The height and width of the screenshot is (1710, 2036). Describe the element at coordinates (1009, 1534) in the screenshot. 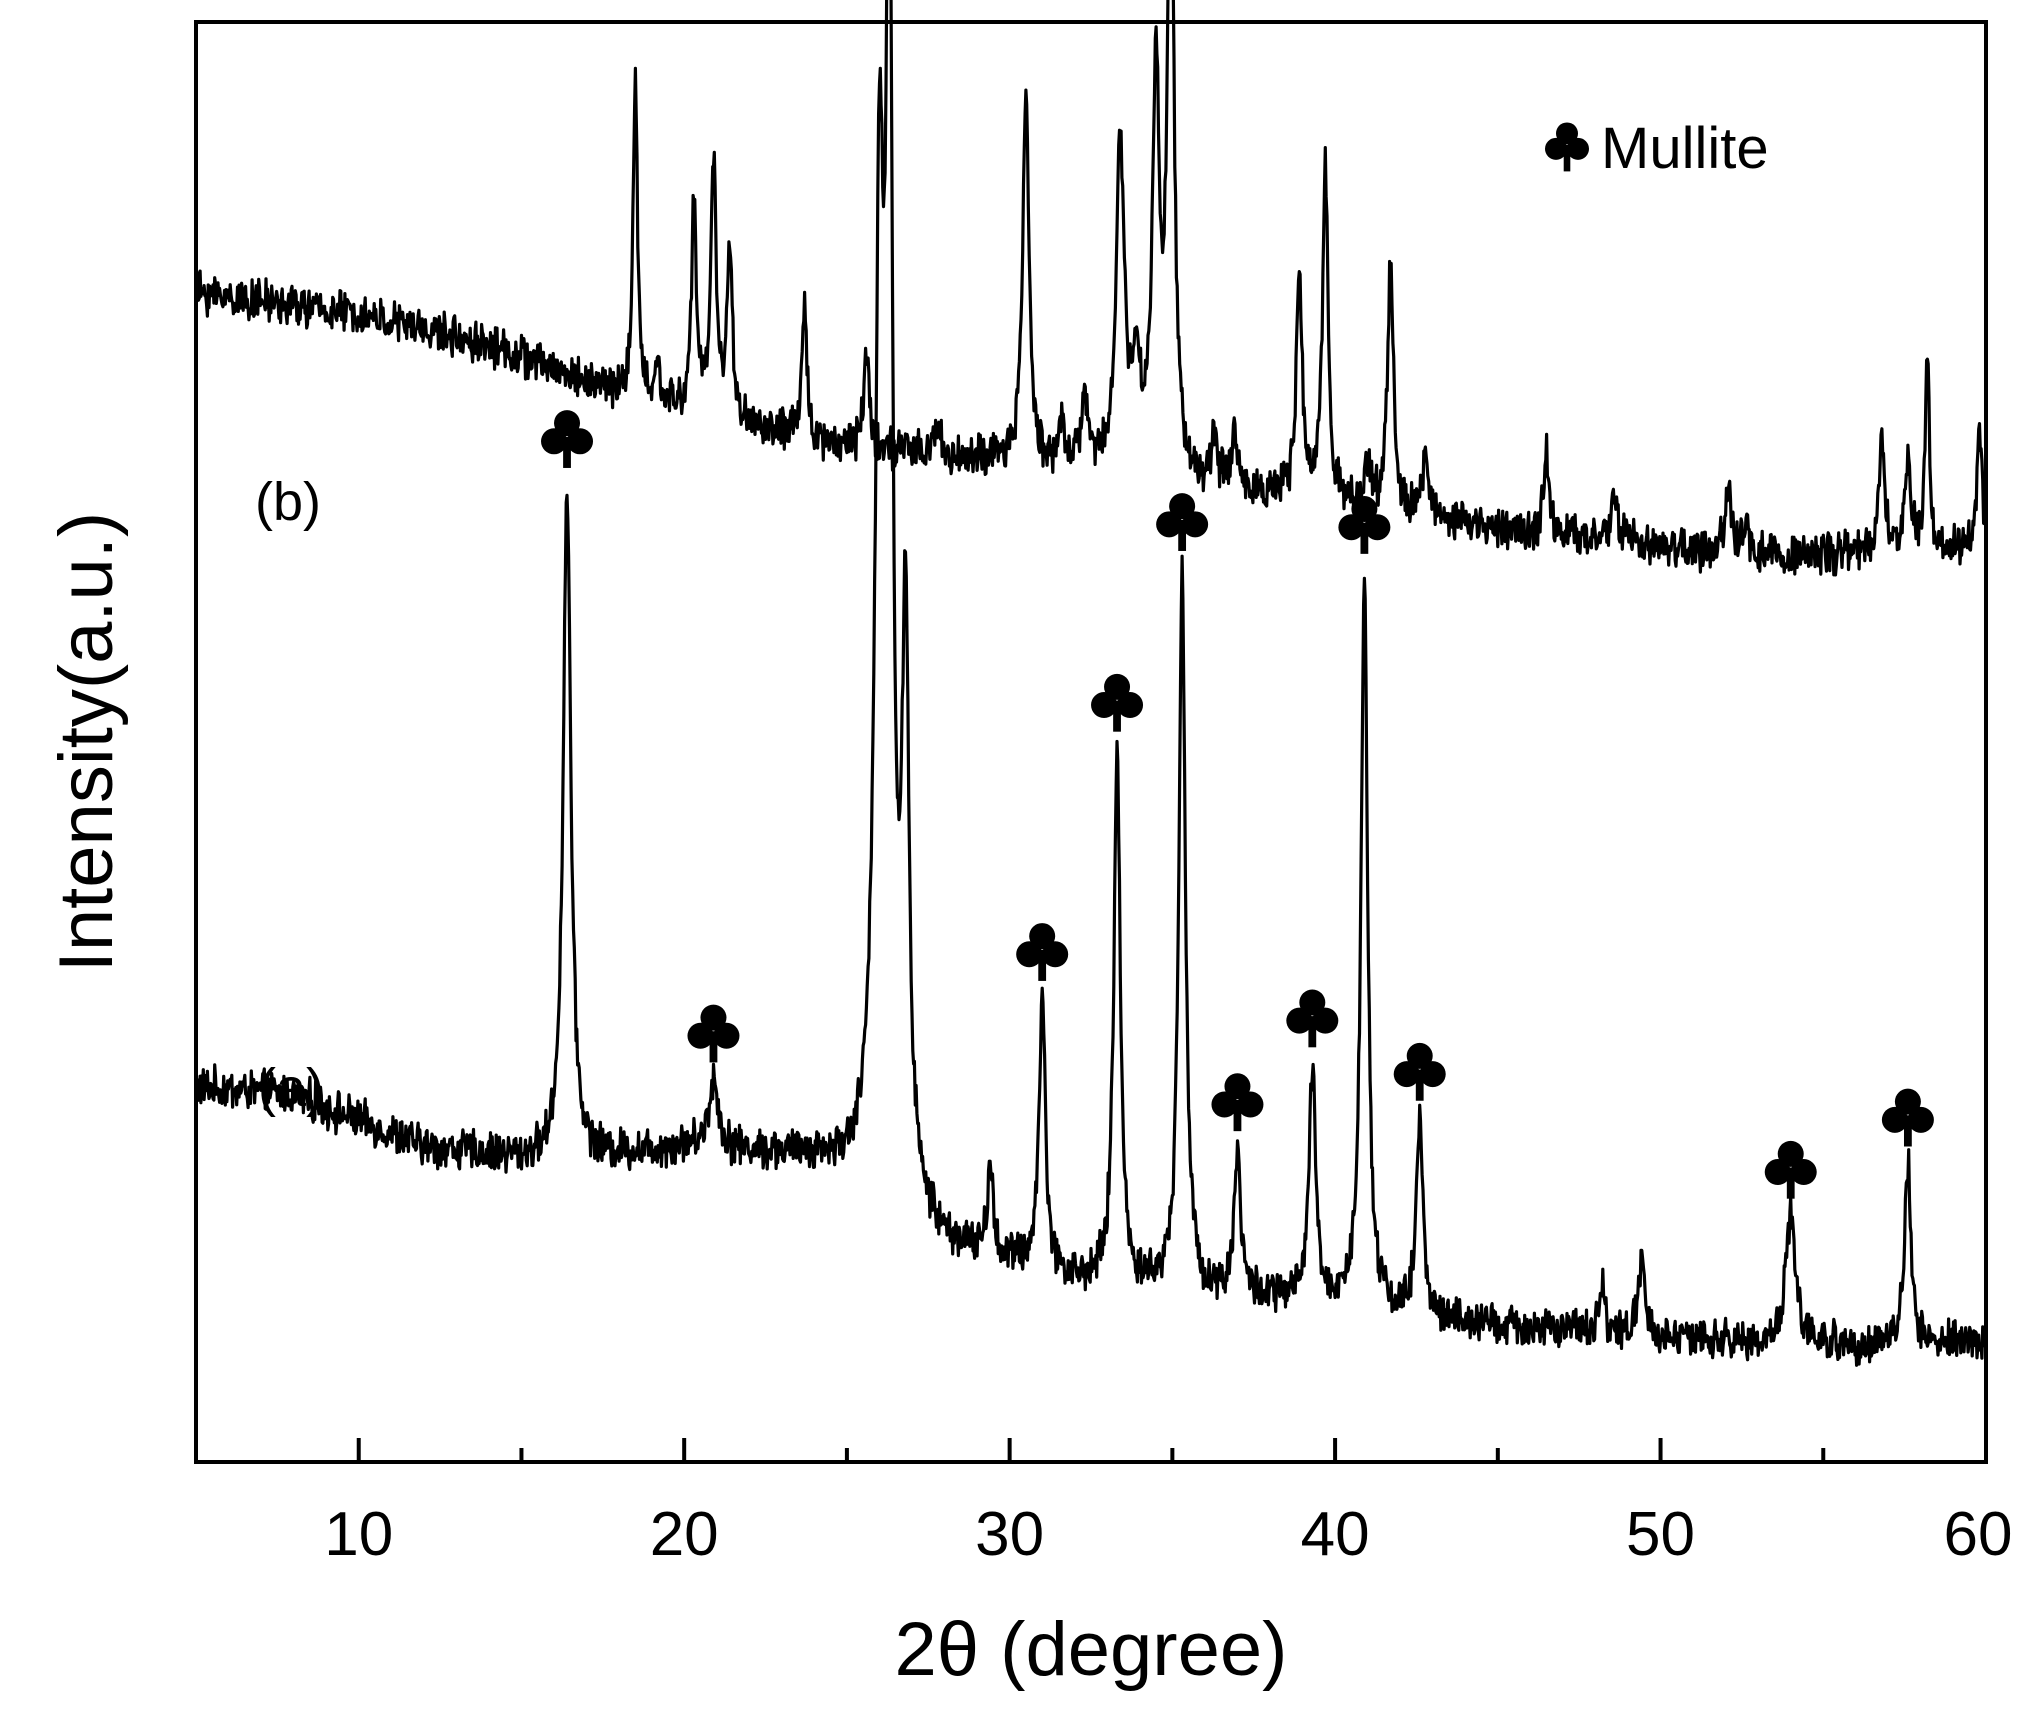

I see `x-tick-label: 30` at that location.